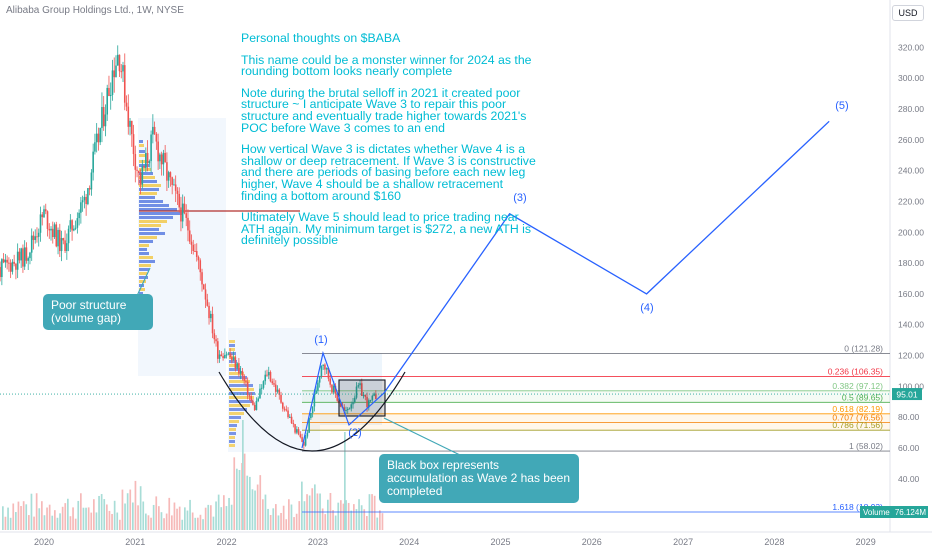 Image resolution: width=932 pixels, height=550 pixels. Describe the element at coordinates (362, 398) in the screenshot. I see `accumulation-box` at that location.